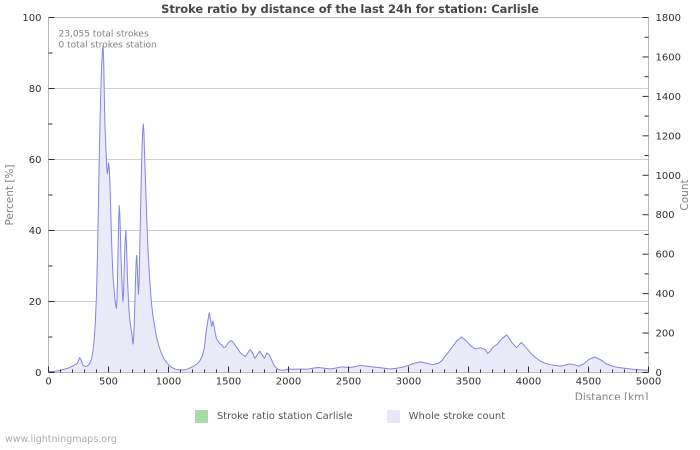 The image size is (700, 450). I want to click on y-right-tick-label: 0, so click(659, 373).